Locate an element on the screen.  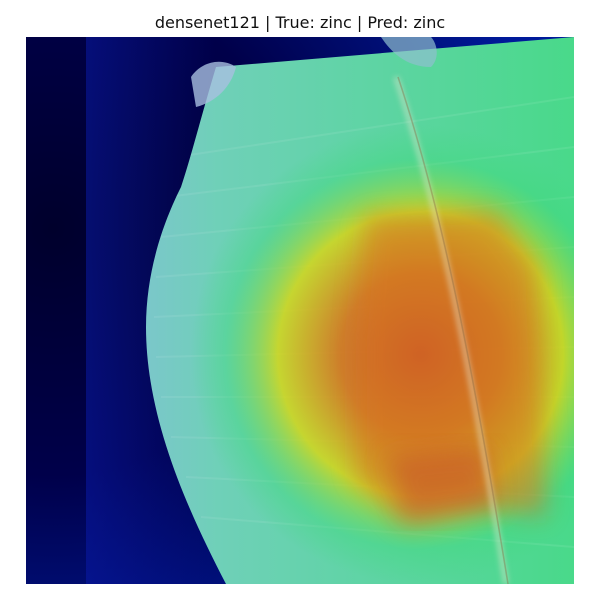
figure-title: densenet121 | True: zinc | Pred: zinc is located at coordinates (300, 22).